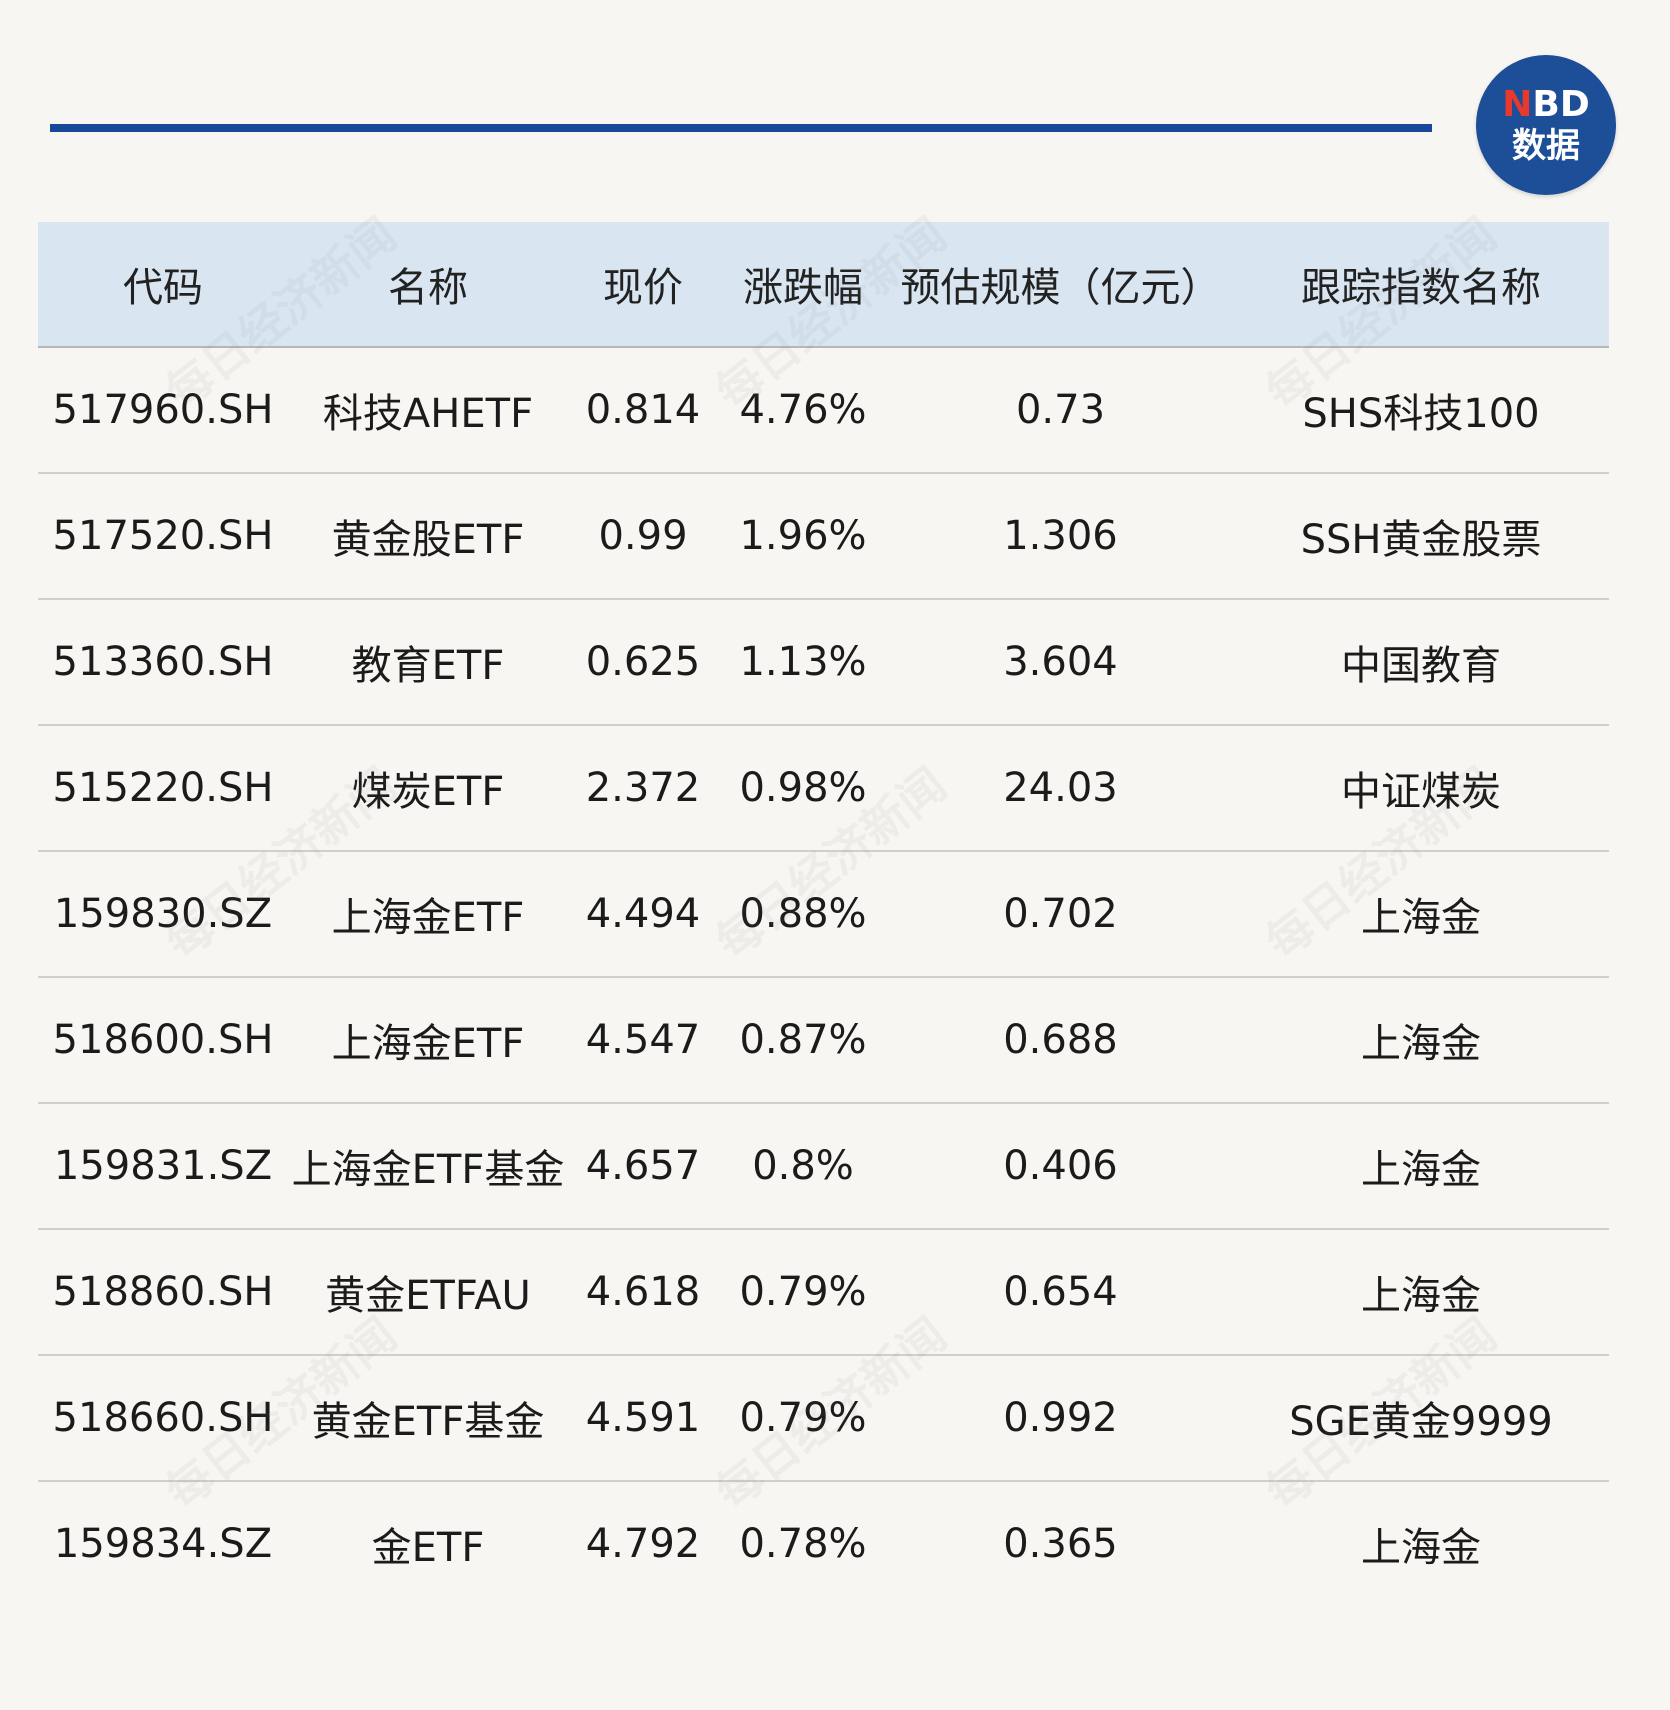 This screenshot has height=1710, width=1670. Describe the element at coordinates (643, 285) in the screenshot. I see `column-header-price: 现价` at that location.